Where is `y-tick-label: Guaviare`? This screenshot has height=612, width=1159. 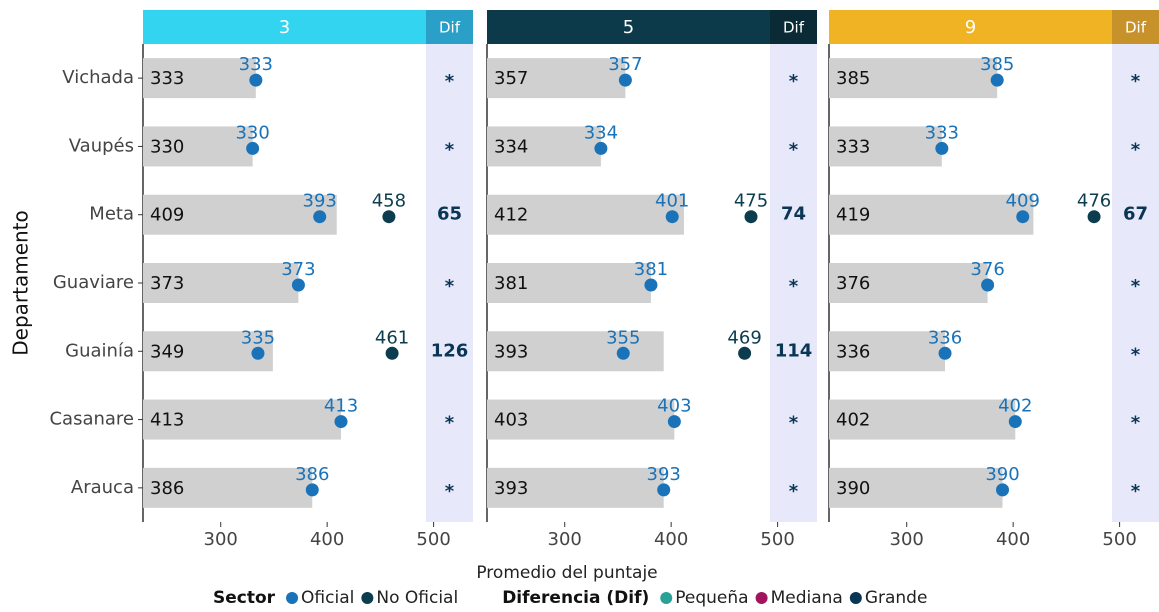 y-tick-label: Guaviare is located at coordinates (93, 282).